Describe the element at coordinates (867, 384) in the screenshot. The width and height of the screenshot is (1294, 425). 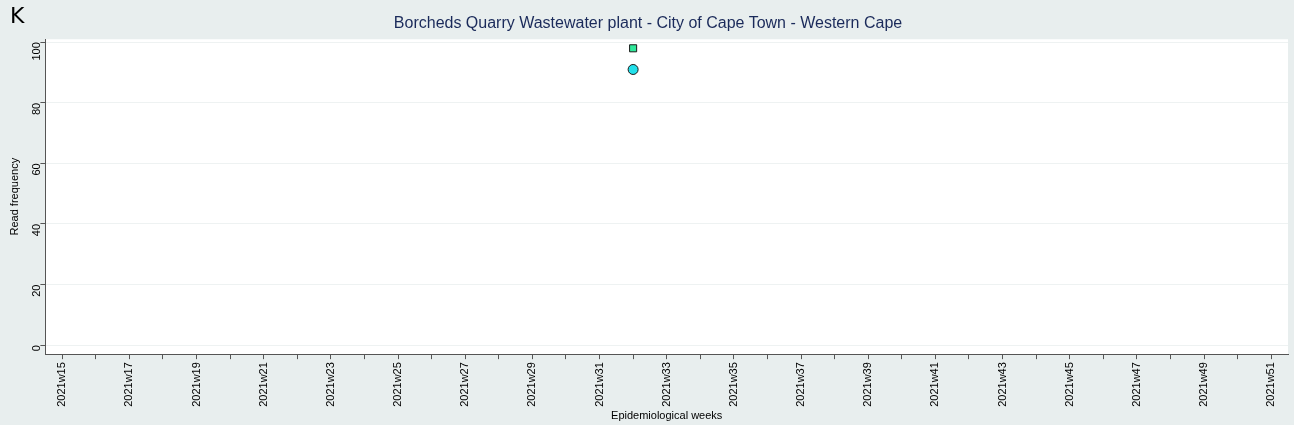
I see `x-tick-label: 2021w39` at that location.